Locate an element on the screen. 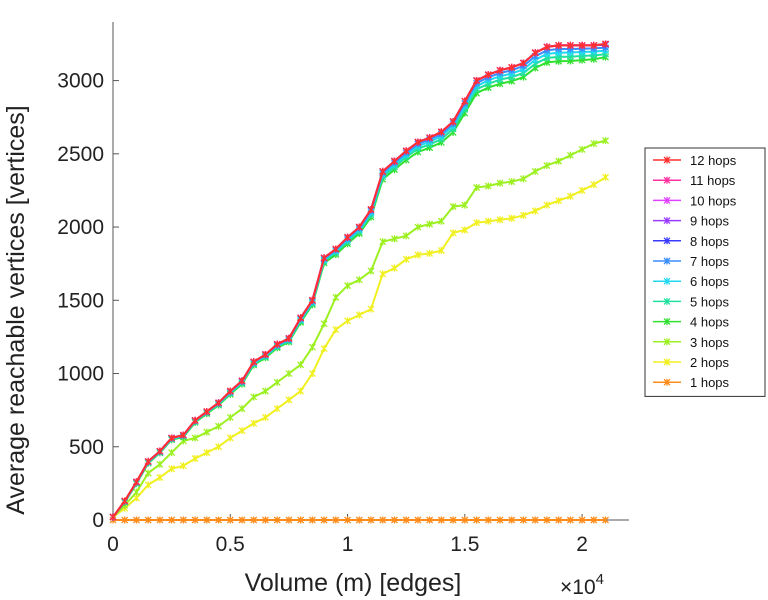 The image size is (768, 600). x-tick-label: 2 is located at coordinates (582, 544).